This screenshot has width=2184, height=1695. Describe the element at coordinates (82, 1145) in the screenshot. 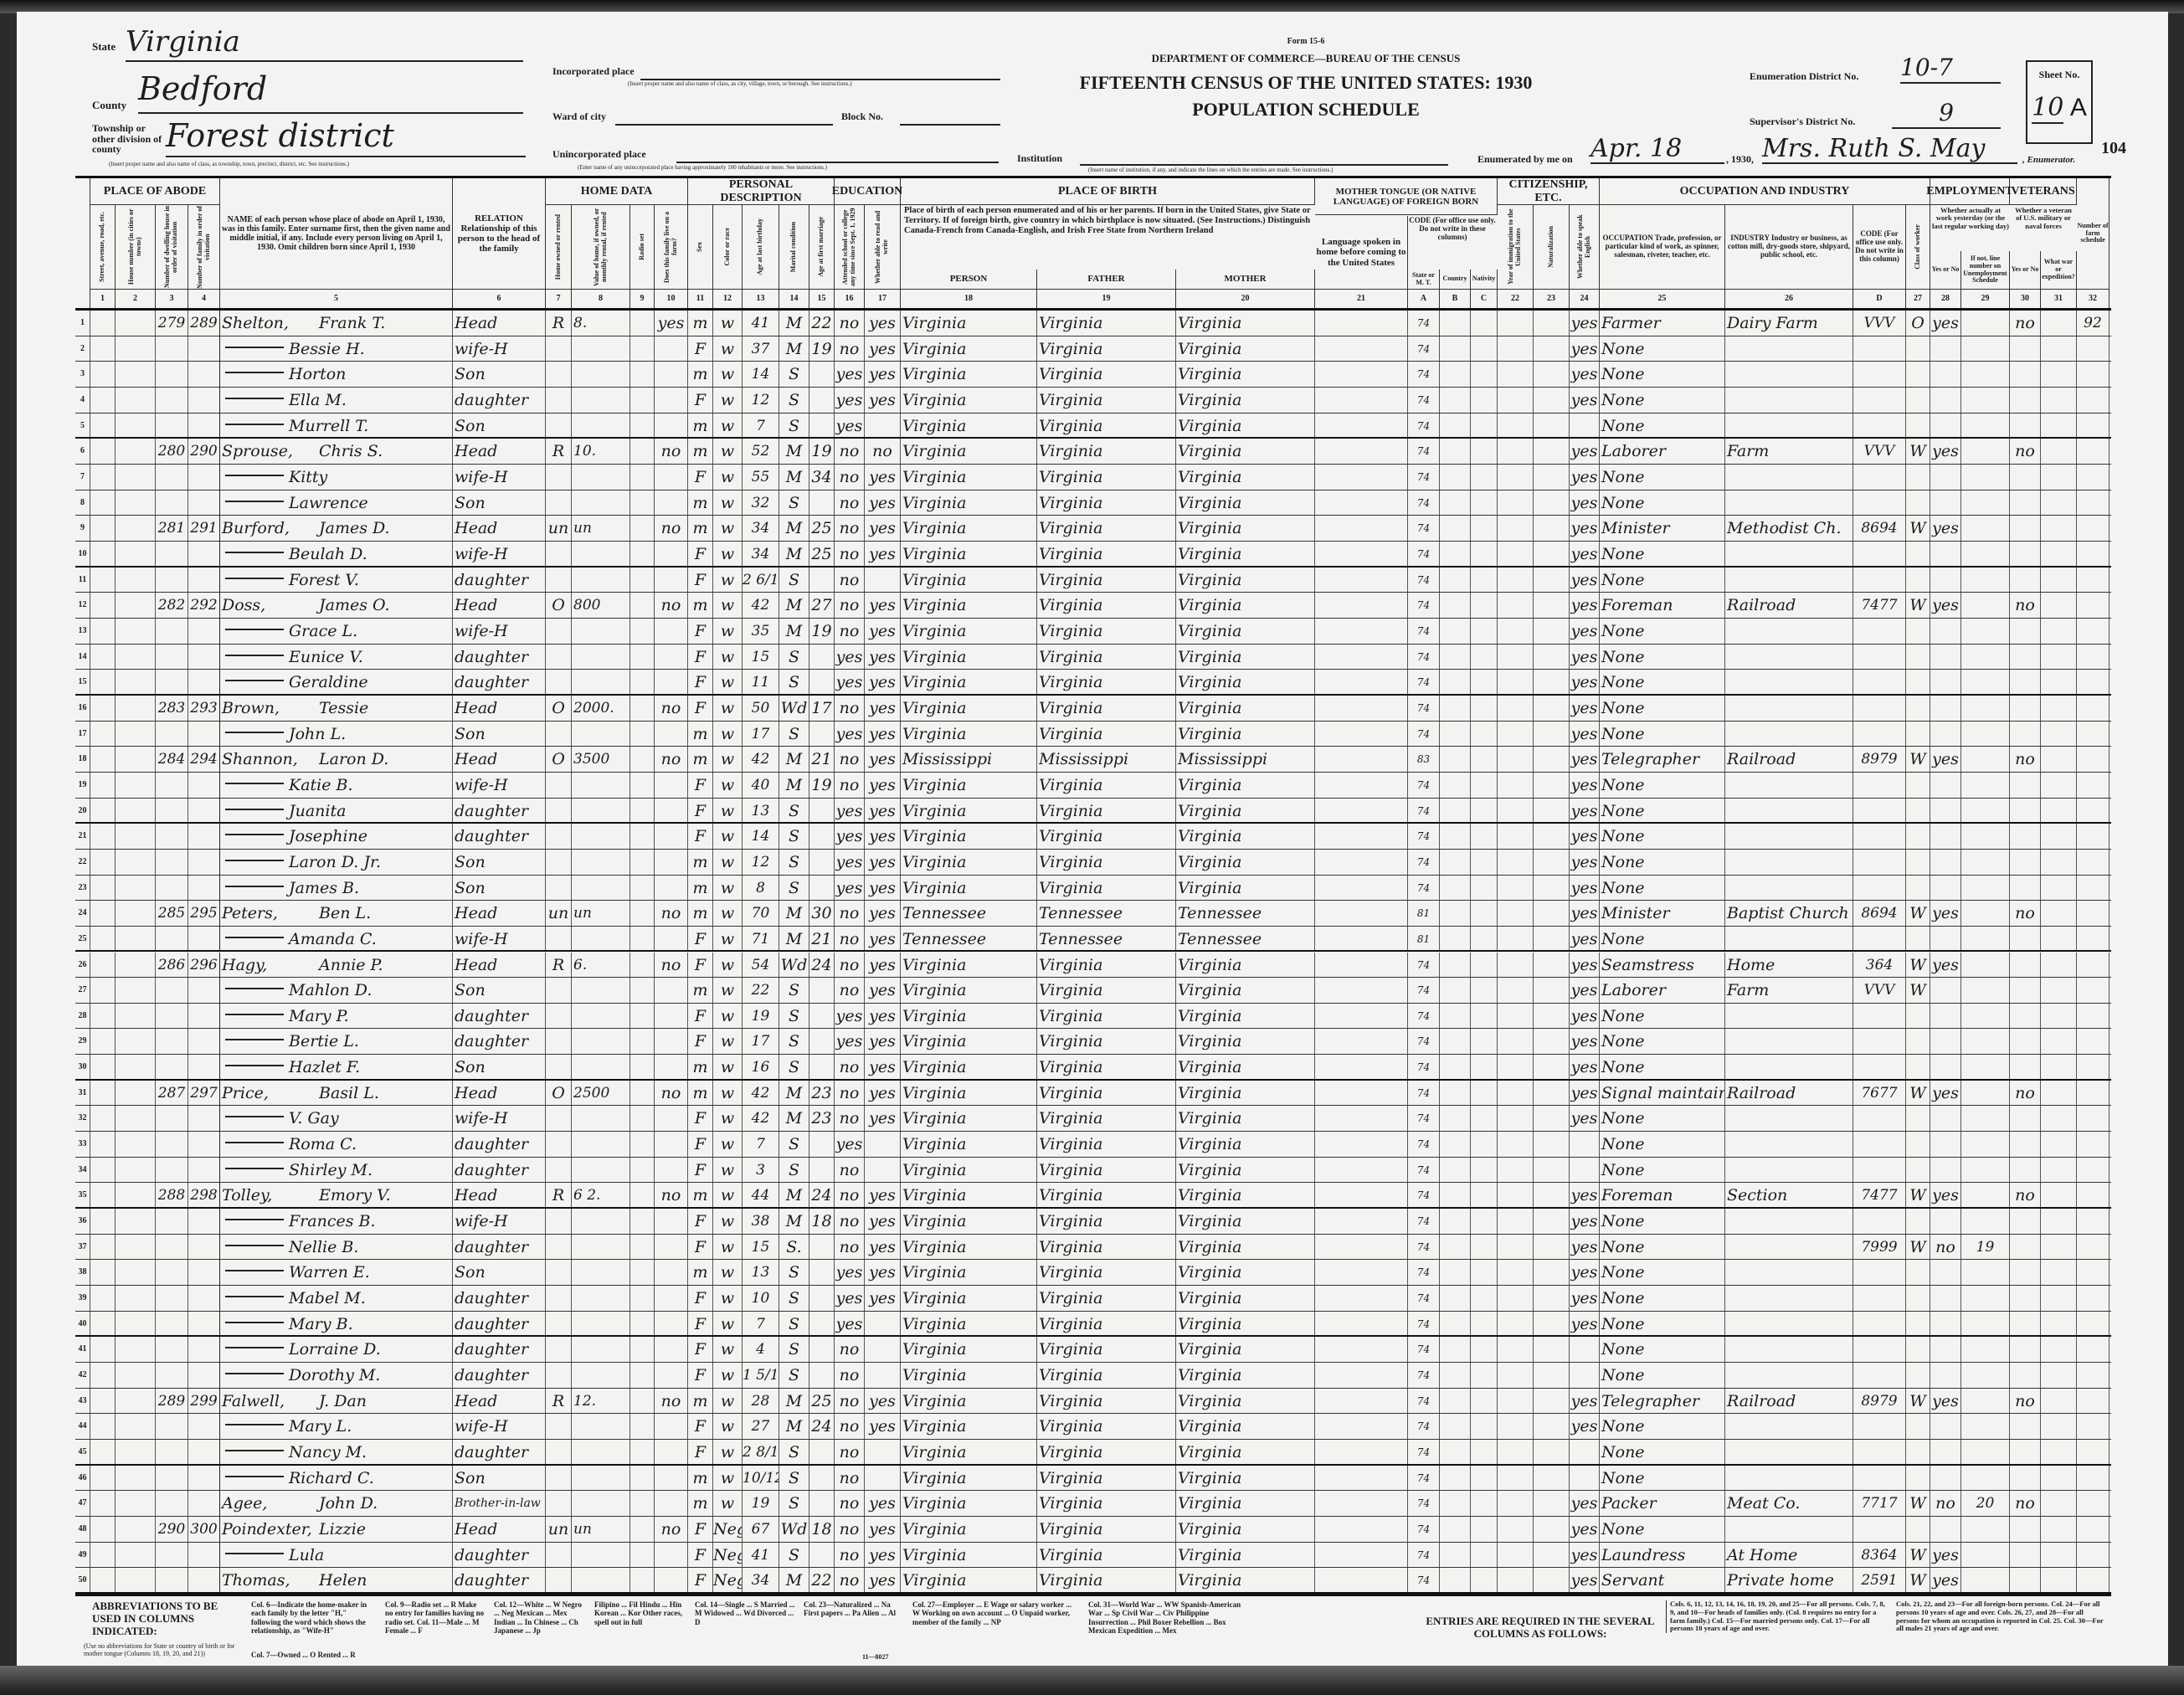

I see `line-number: 33` at that location.